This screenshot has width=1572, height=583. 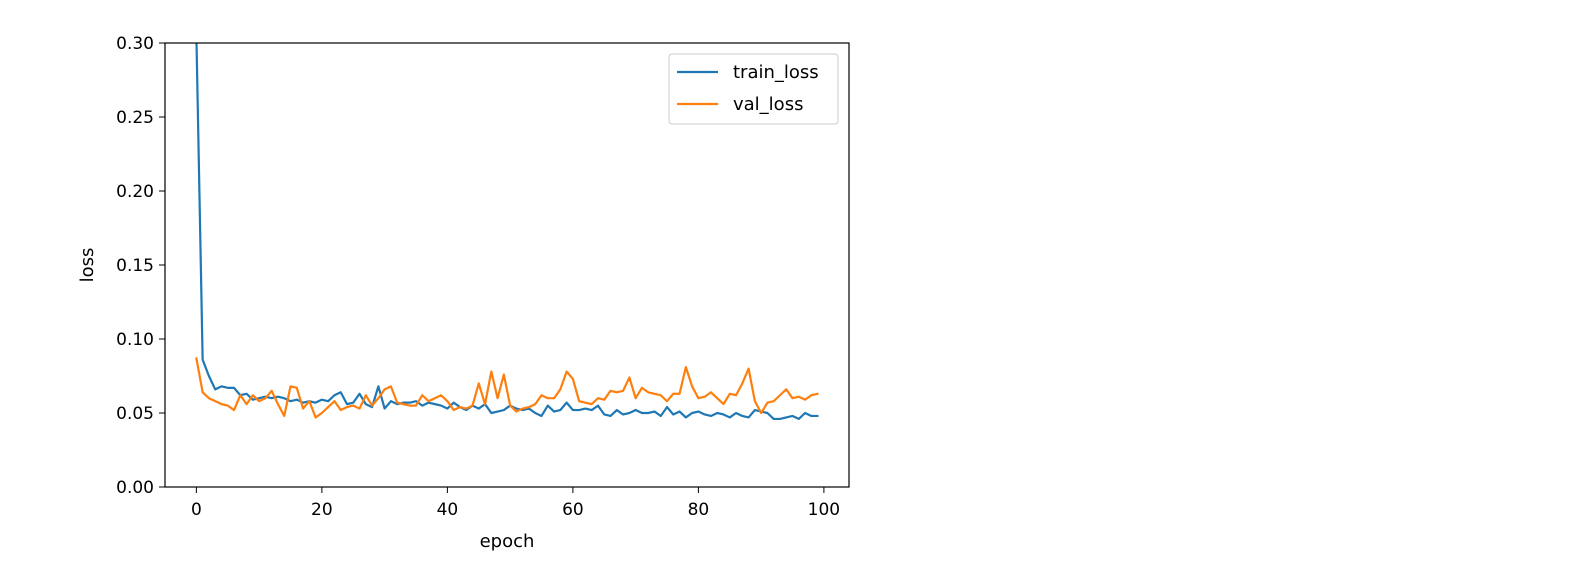 I want to click on legend-label-train-loss: train_loss, so click(x=776, y=72).